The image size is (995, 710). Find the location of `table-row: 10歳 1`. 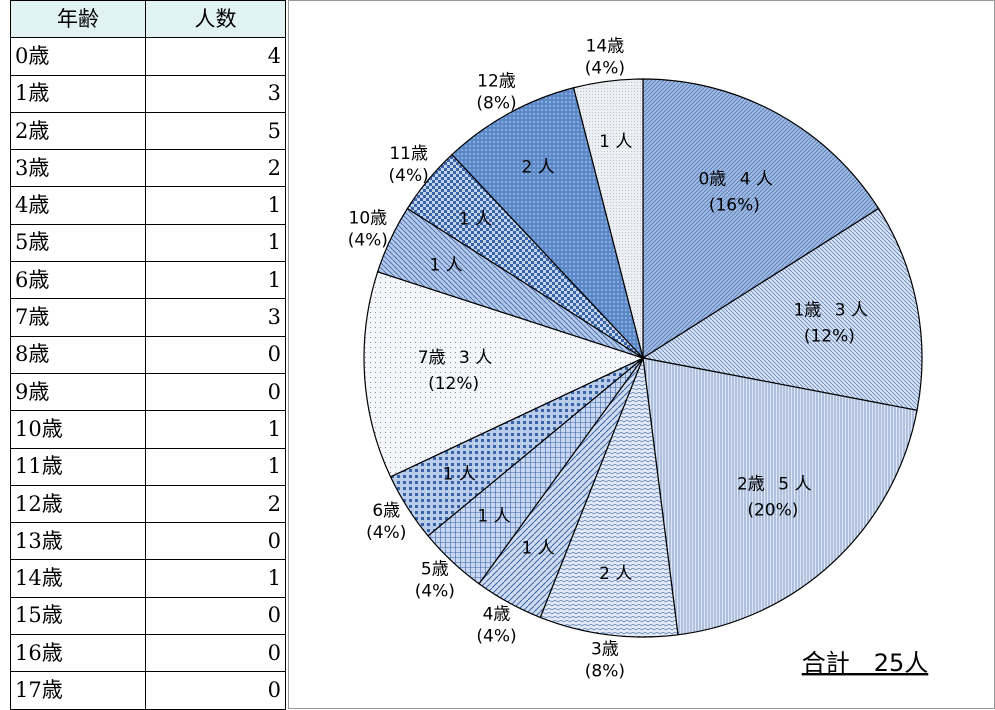

table-row: 10歳 1 is located at coordinates (148, 429).